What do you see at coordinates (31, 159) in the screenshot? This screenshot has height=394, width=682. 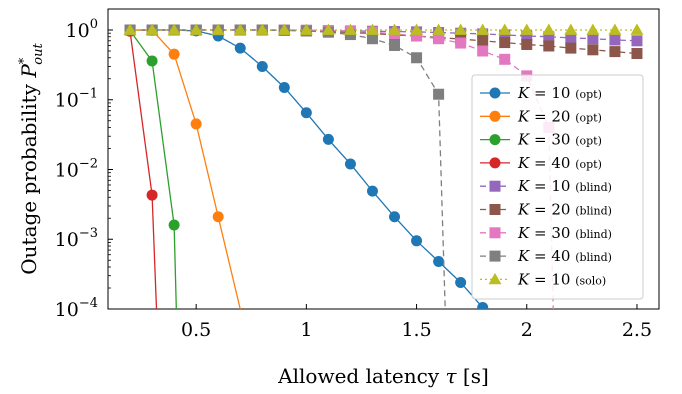 I see `y-axis-label: Outage probability P*out` at bounding box center [31, 159].